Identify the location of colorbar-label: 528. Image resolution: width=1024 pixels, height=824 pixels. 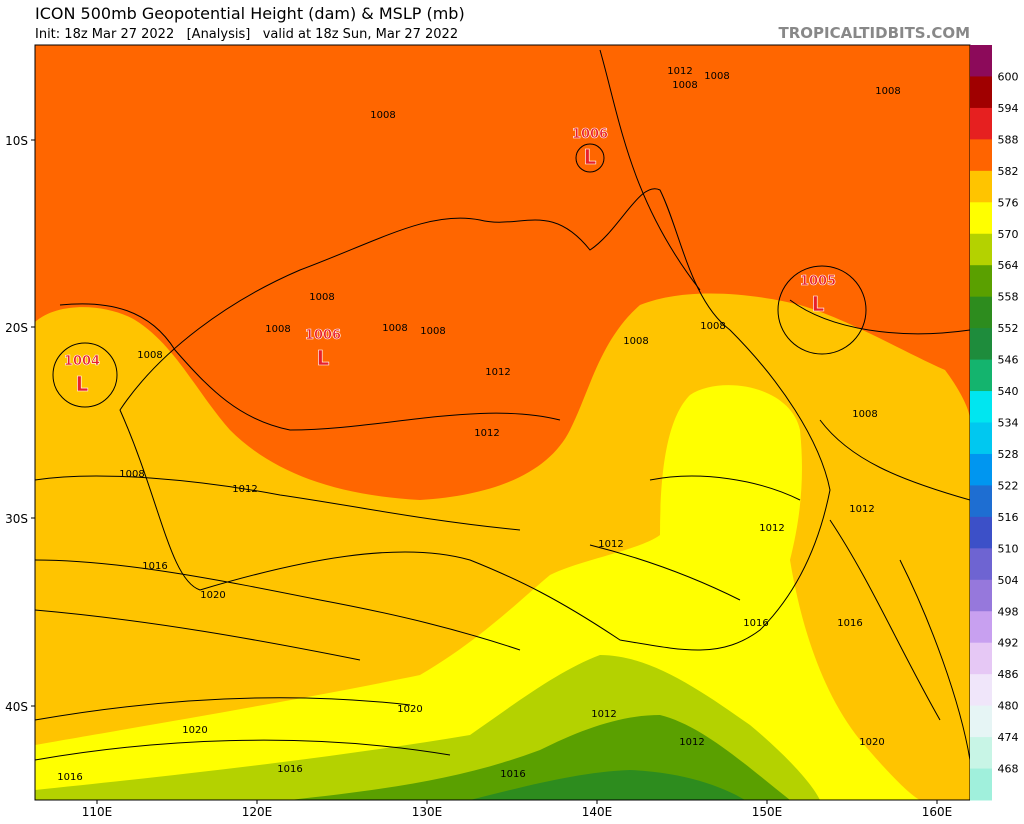
(1008, 454).